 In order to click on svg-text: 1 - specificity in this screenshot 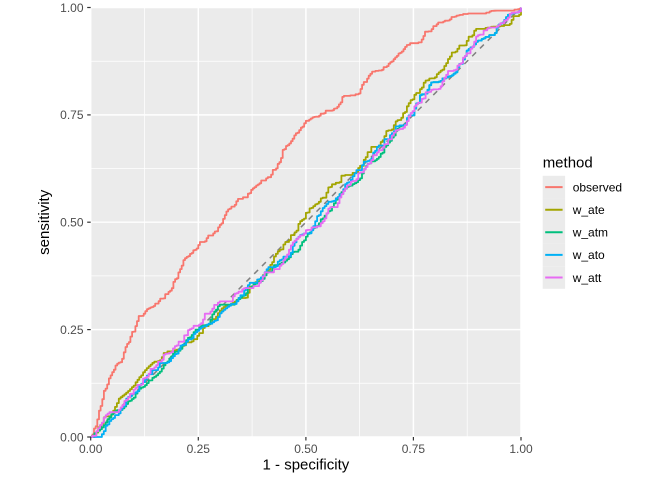, I will do `click(306, 465)`.